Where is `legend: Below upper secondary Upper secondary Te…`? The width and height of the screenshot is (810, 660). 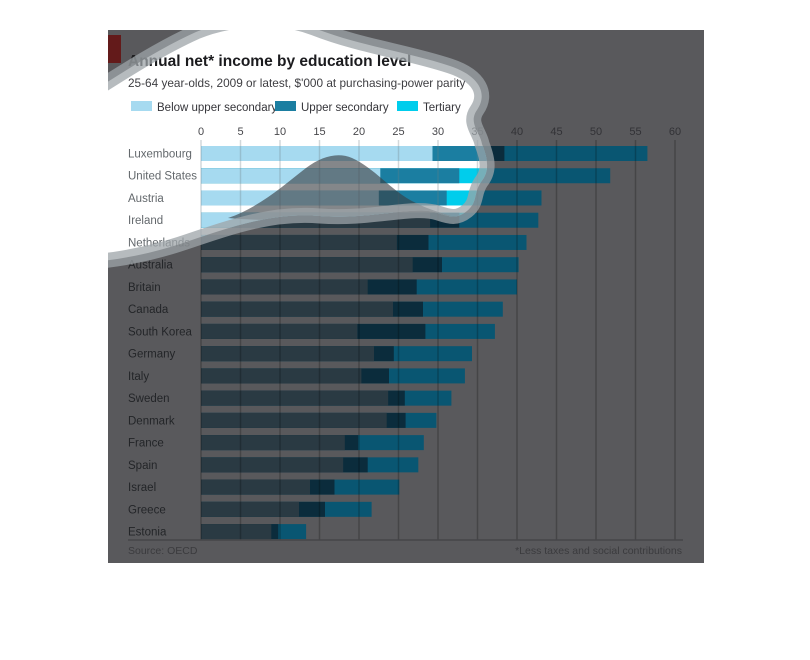 legend: Below upper secondary Upper secondary Te… is located at coordinates (296, 107).